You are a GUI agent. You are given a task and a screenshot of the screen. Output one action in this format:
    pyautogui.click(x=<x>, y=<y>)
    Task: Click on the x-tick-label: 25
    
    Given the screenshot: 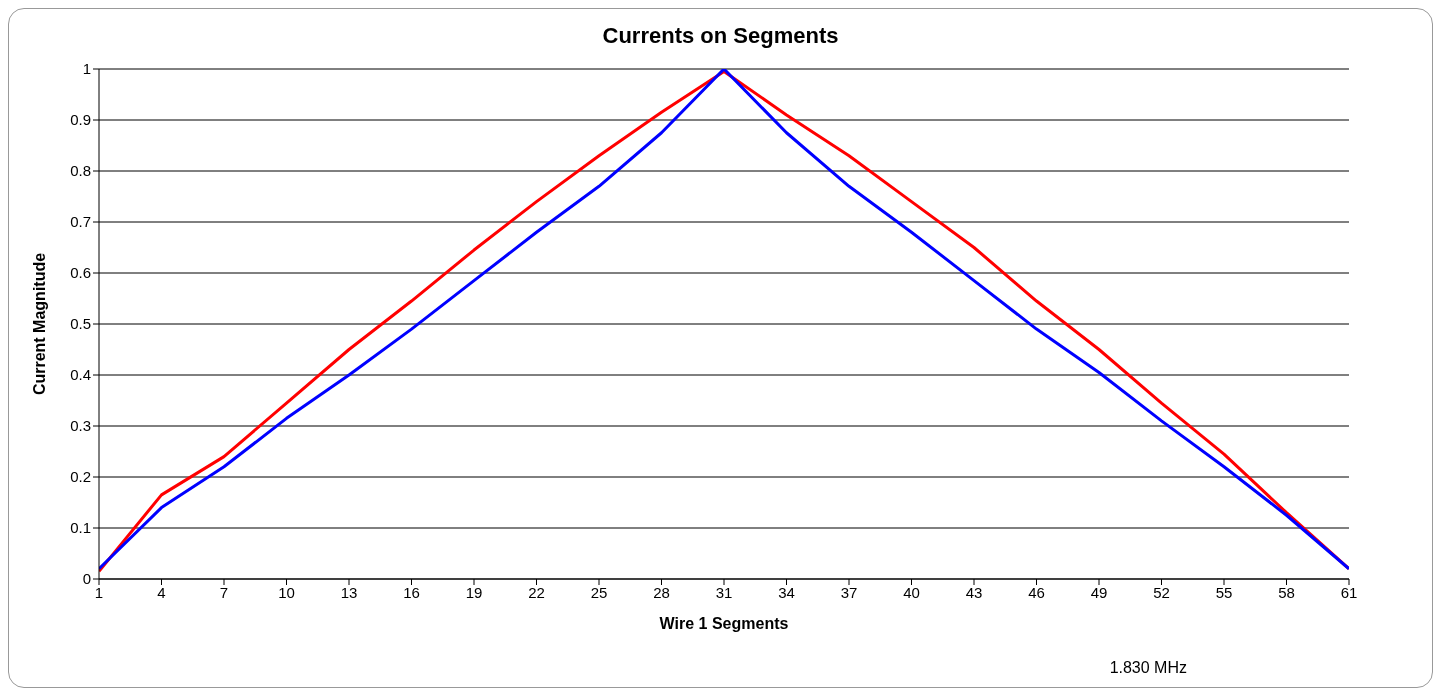 What is the action you would take?
    pyautogui.click(x=599, y=592)
    